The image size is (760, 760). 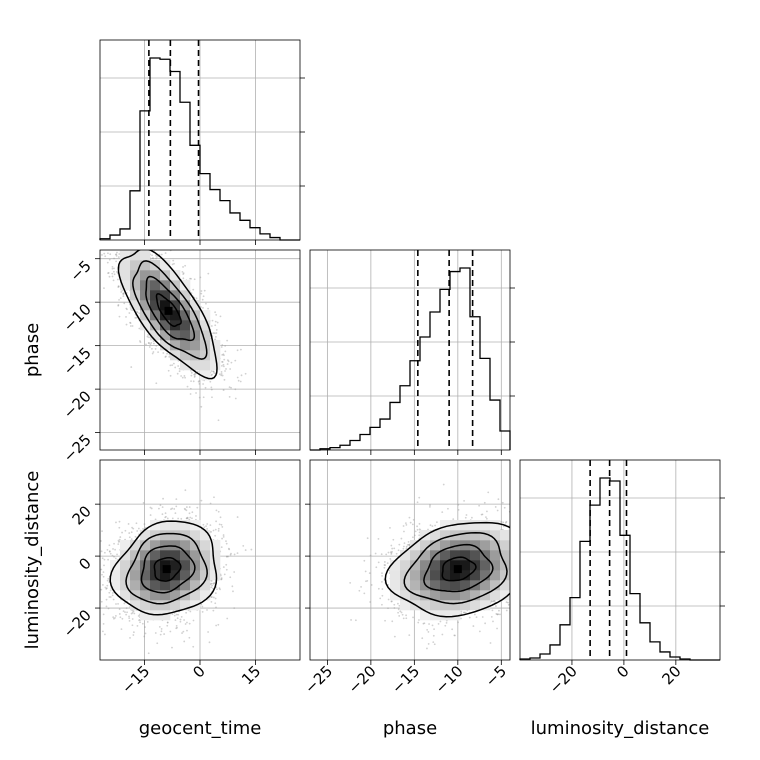 What do you see at coordinates (622, 671) in the screenshot?
I see `x-tick-label: 0` at bounding box center [622, 671].